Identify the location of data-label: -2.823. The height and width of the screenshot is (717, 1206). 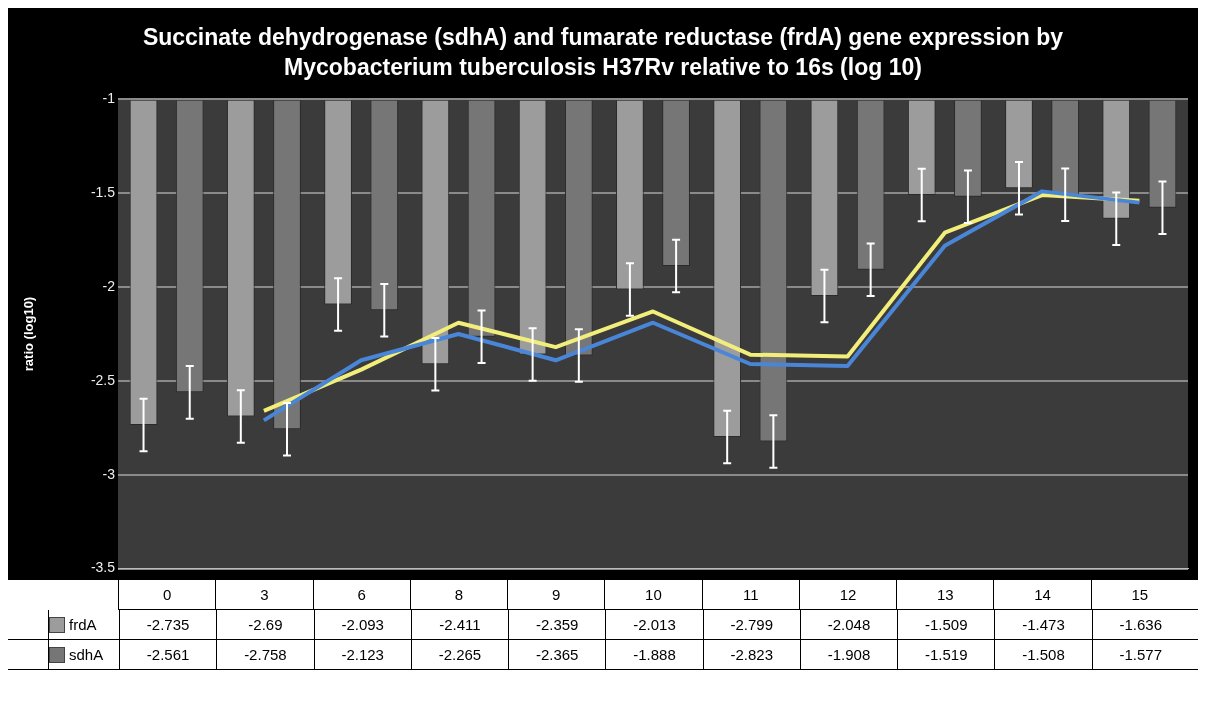
(751, 654).